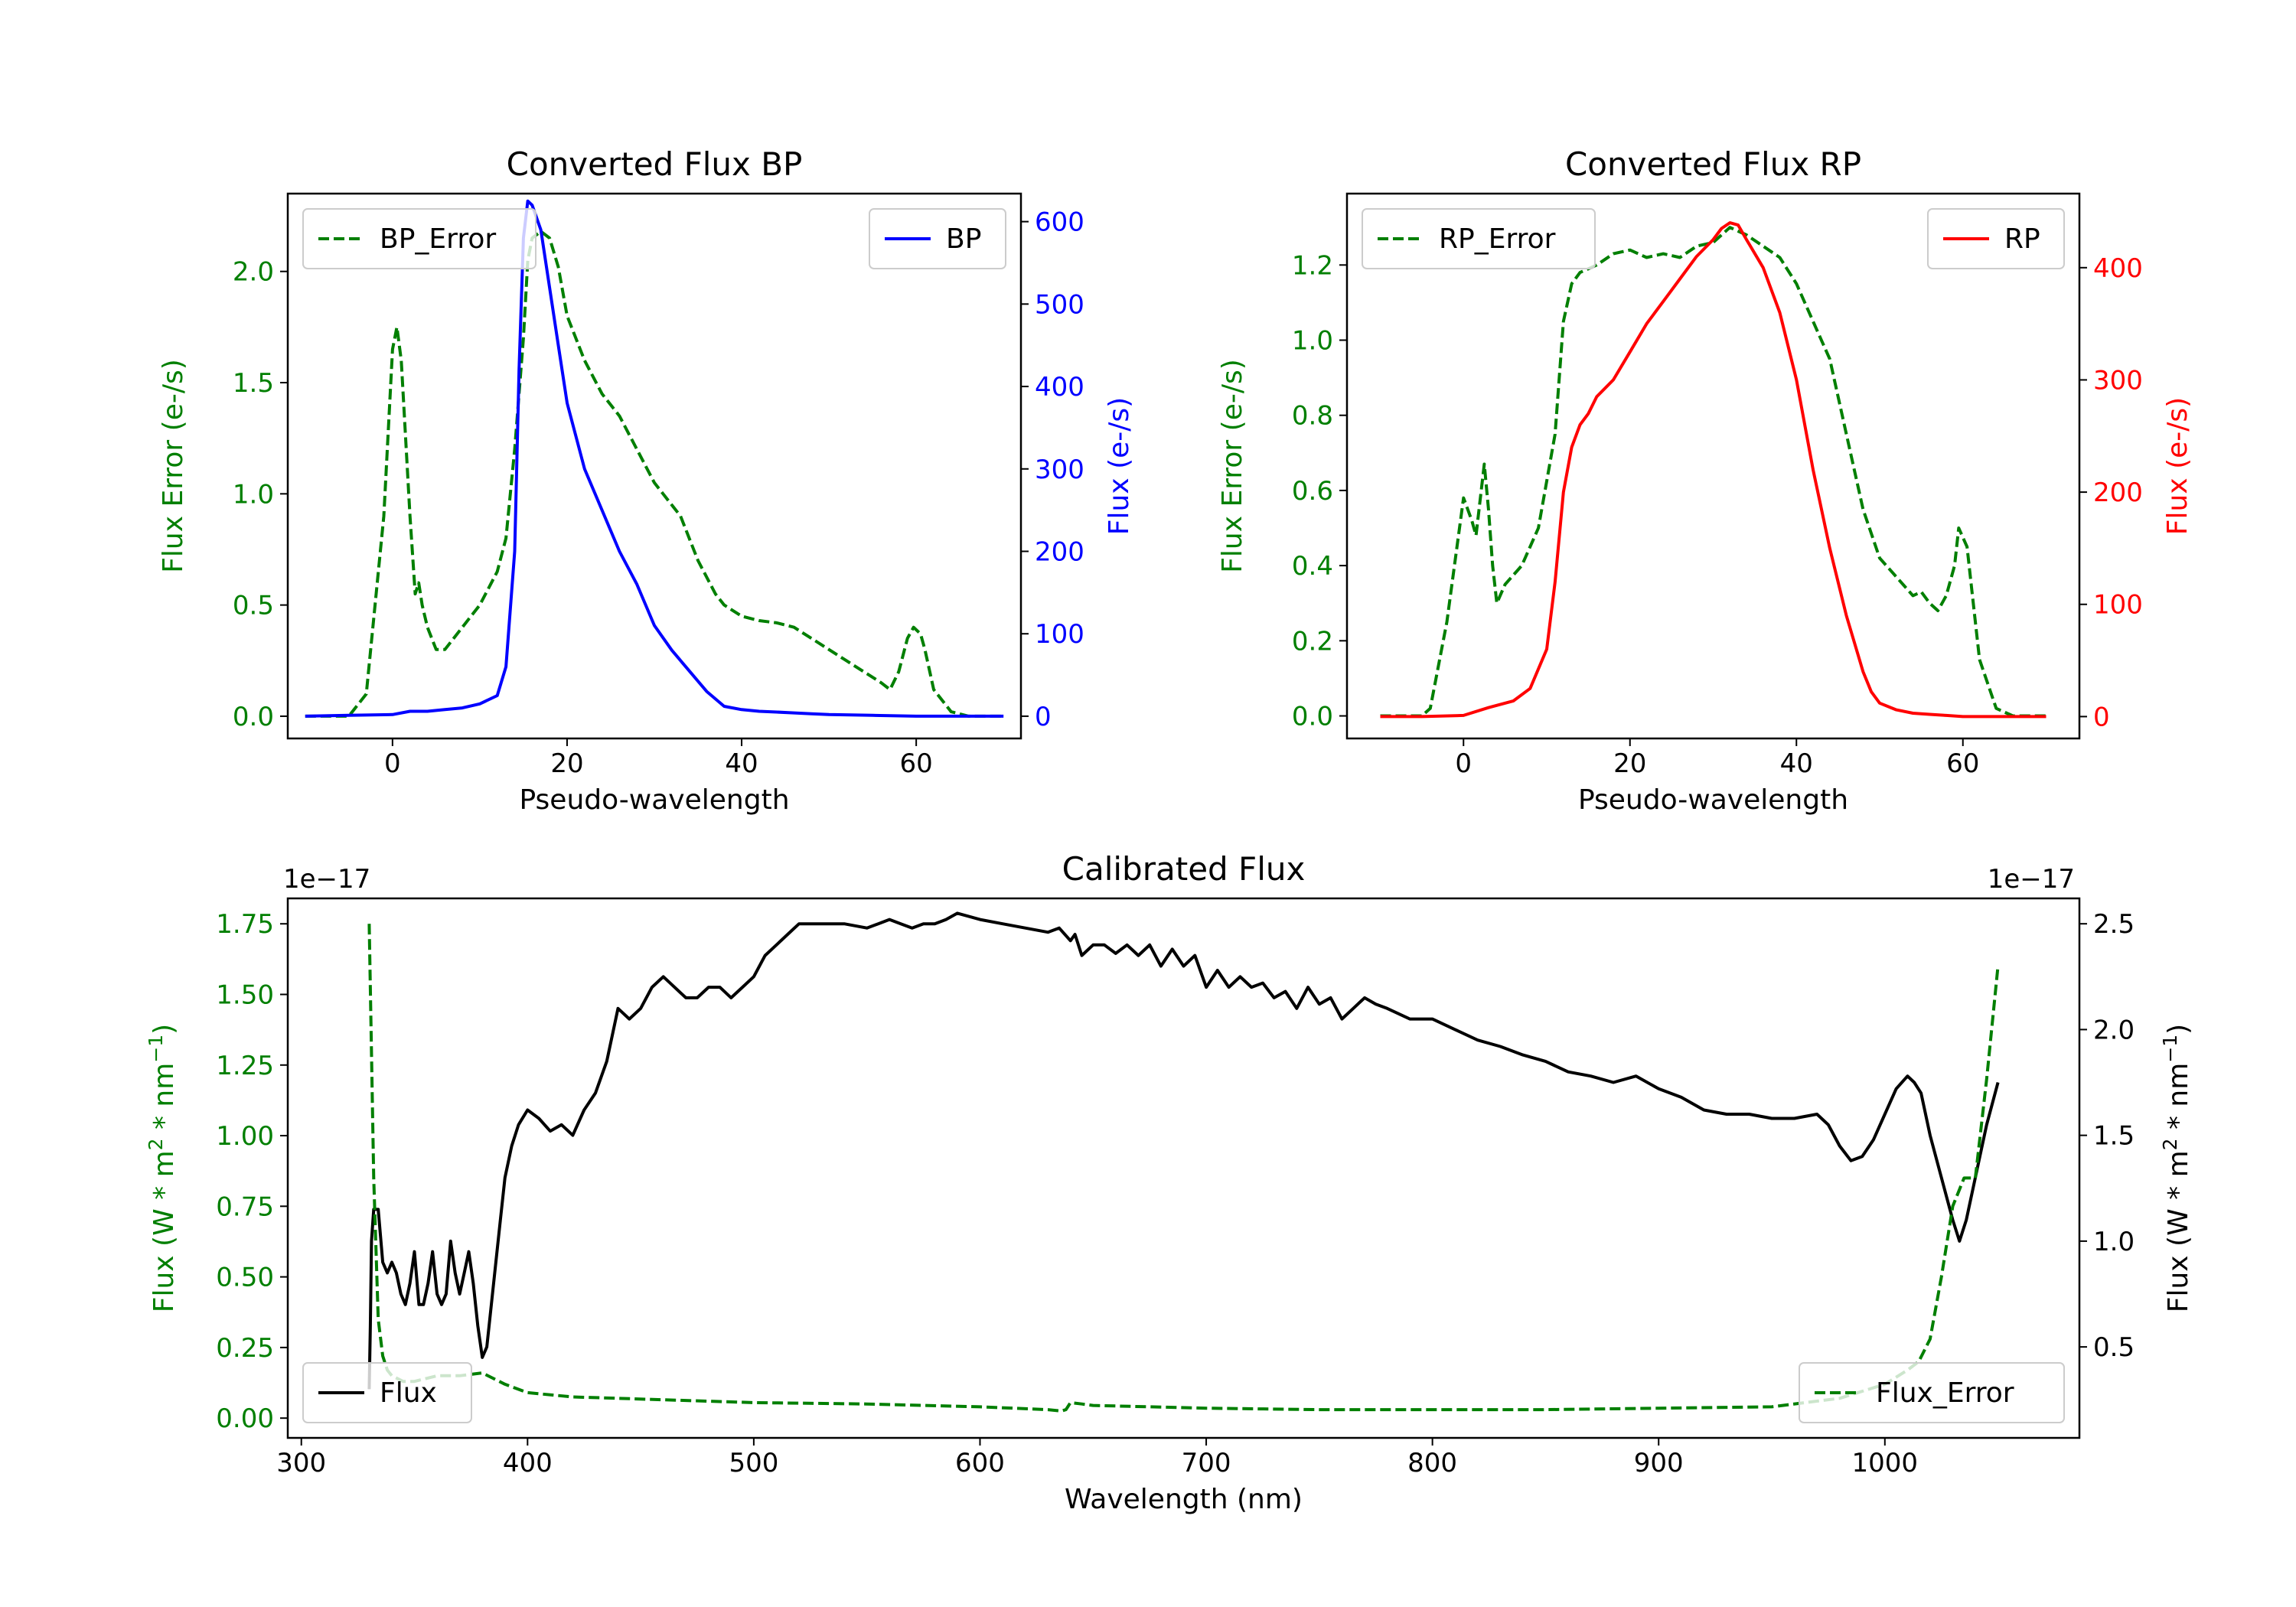 The image size is (2296, 1607). What do you see at coordinates (253, 272) in the screenshot?
I see `y-left-tick-label: 2.0` at bounding box center [253, 272].